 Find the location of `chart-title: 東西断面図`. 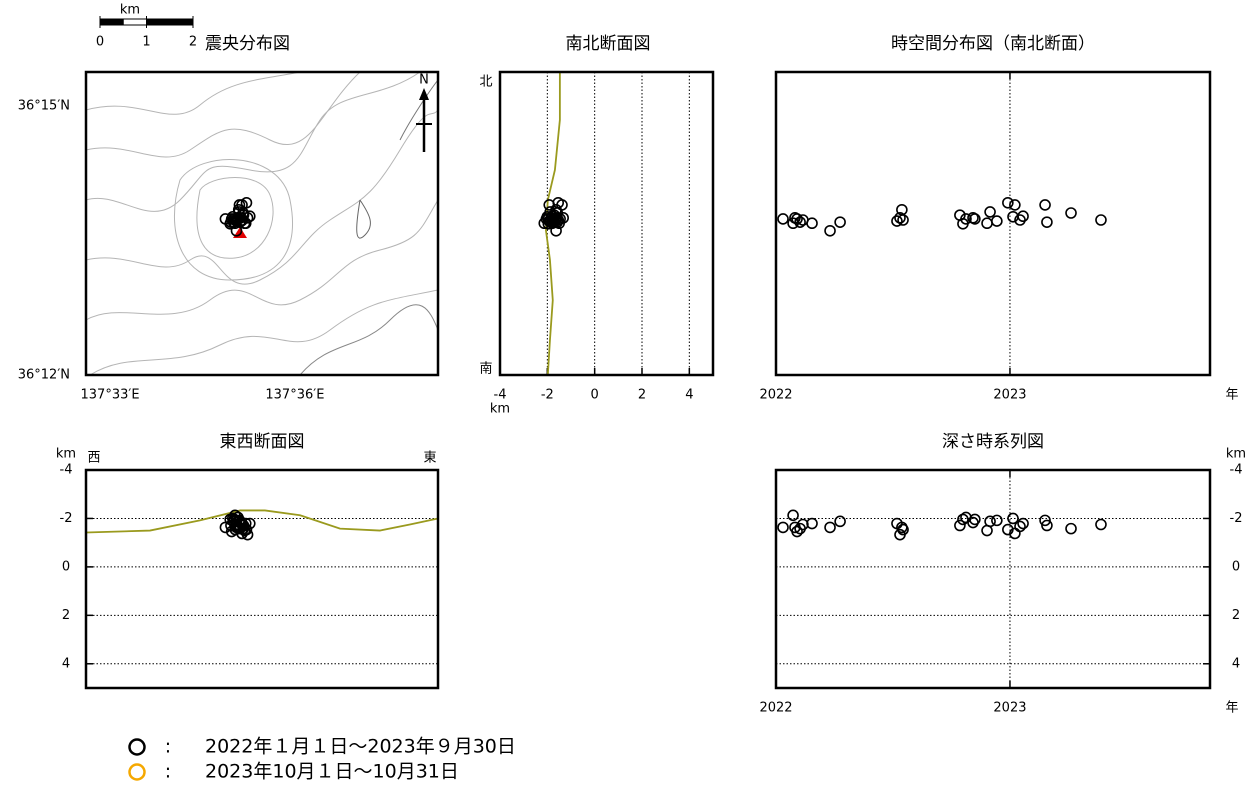

chart-title: 東西断面図 is located at coordinates (262, 442).